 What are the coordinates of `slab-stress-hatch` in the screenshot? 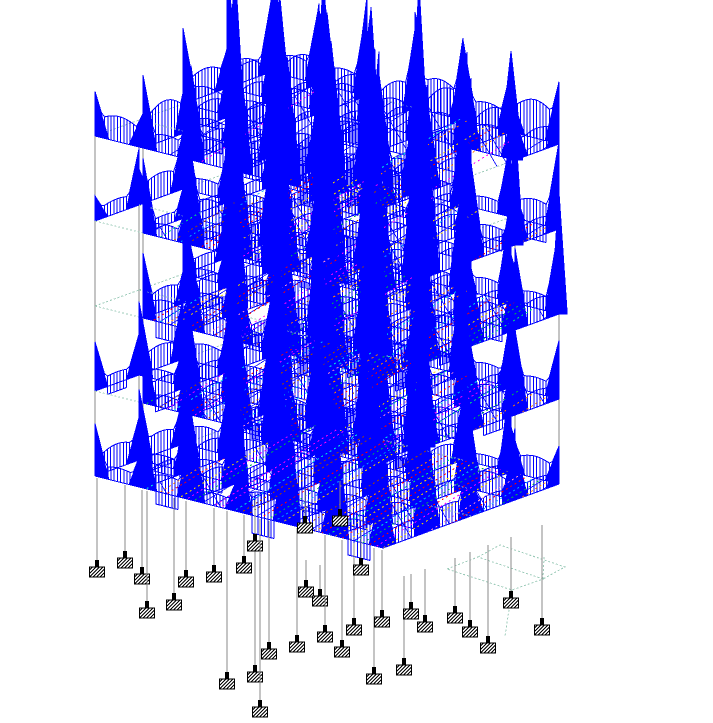 It's located at (351, 486).